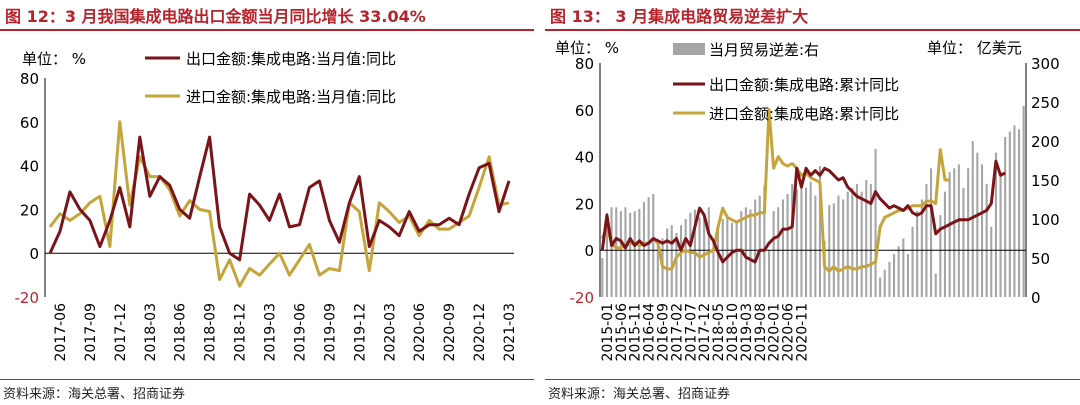 This screenshot has height=405, width=1080. Describe the element at coordinates (804, 114) in the screenshot. I see `legend-label-import-cum: 进口金额:集成电路:累计同比` at that location.